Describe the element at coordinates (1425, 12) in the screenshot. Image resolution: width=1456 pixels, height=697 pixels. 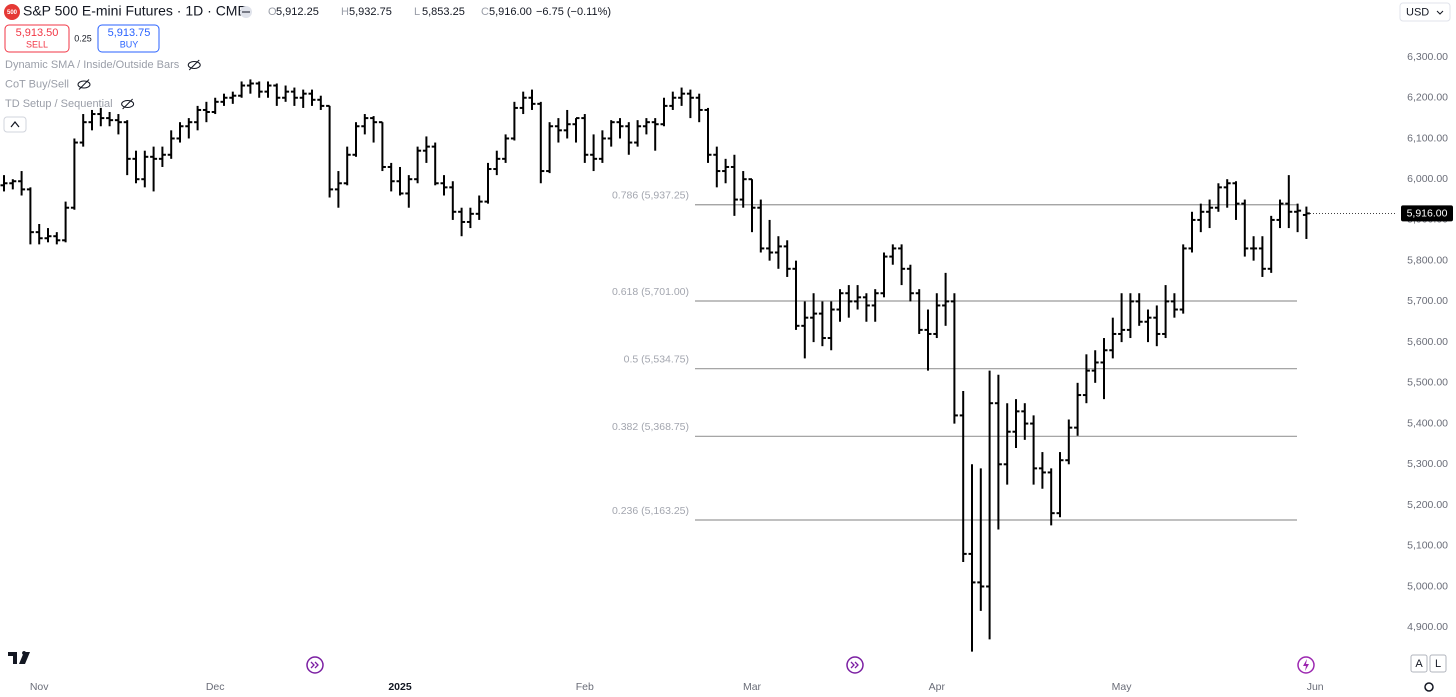
I see `currency-select` at that location.